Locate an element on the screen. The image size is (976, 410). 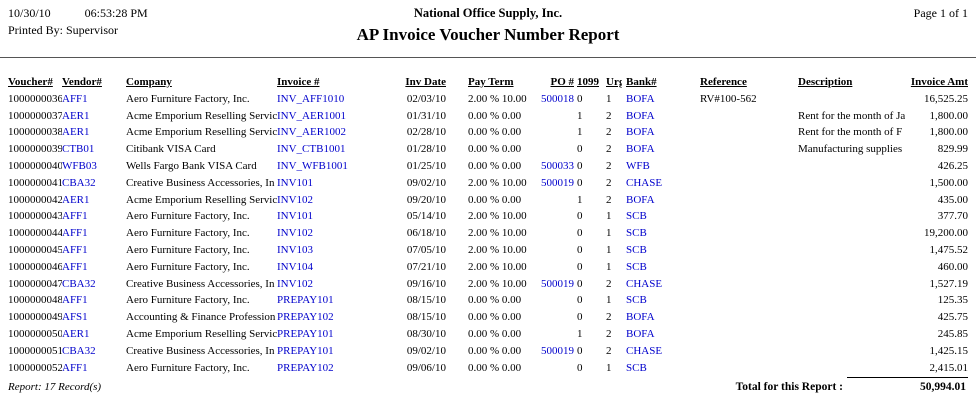
cell-invoice-link: INV_CTB1001 is located at coordinates (311, 149).